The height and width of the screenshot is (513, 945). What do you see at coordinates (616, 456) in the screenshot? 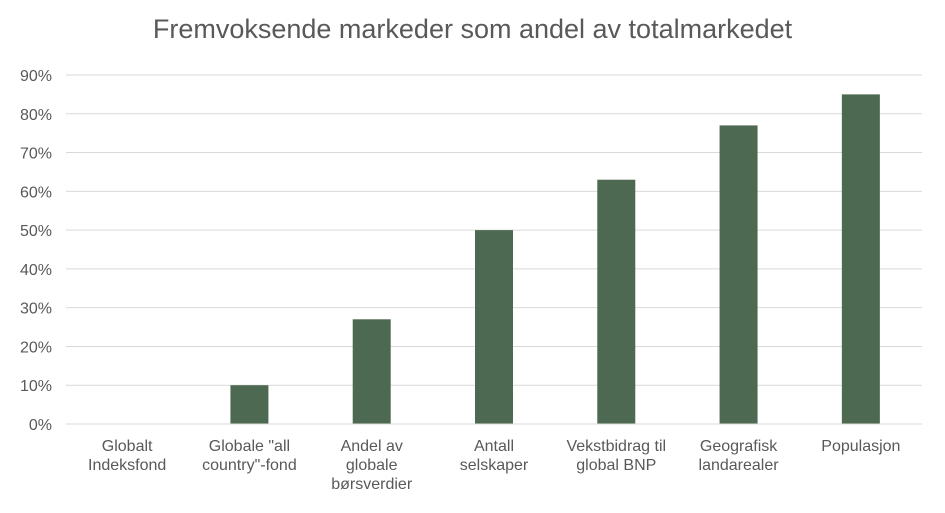
I see `x-category-label: Vekstbidrag til global BNP` at bounding box center [616, 456].